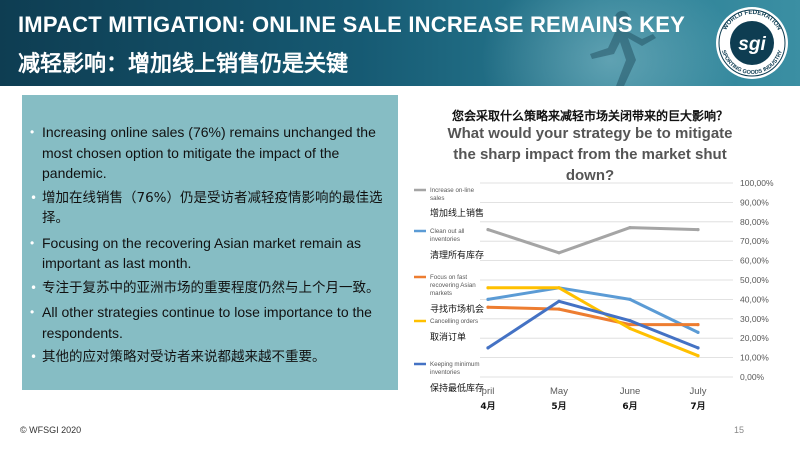  I want to click on x-tick-label-zh: 4月, so click(487, 406).